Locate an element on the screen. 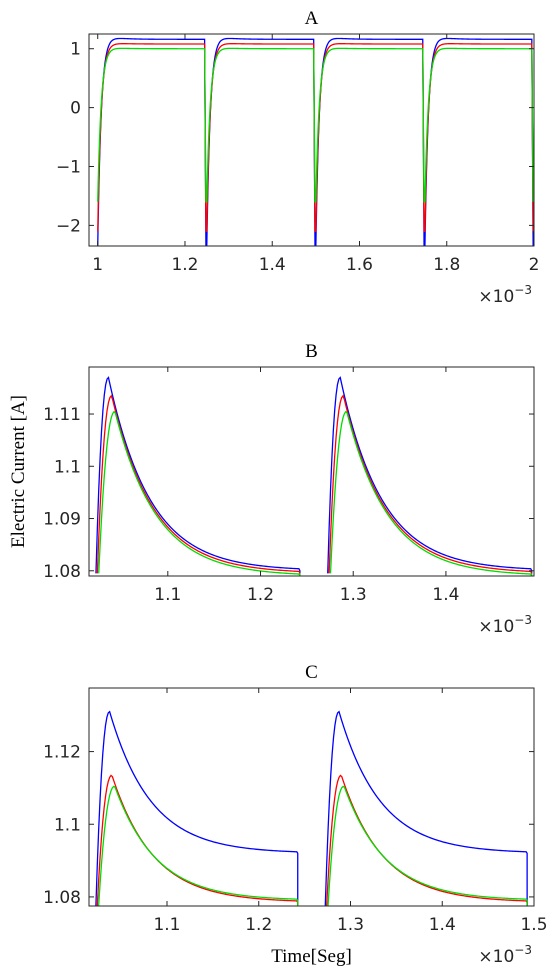 The image size is (550, 977). y-tick-label: 0 is located at coordinates (75, 109).